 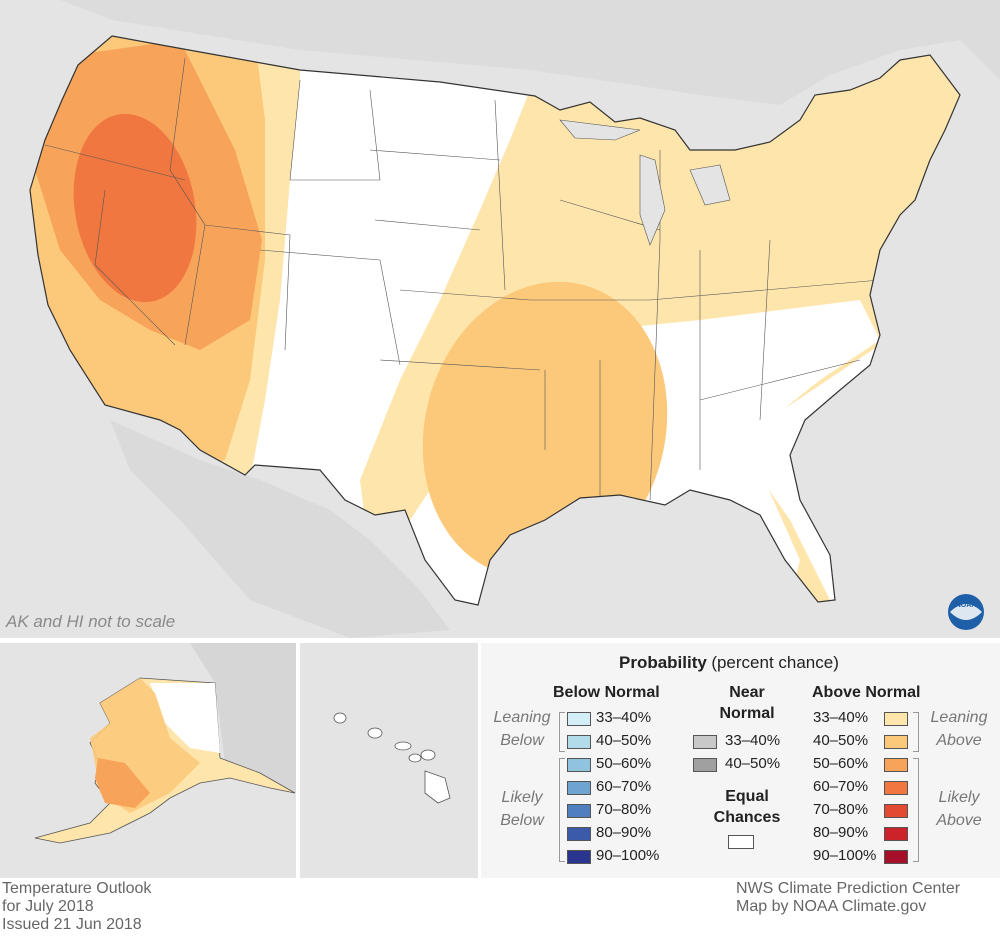 I want to click on hawaii-svg, so click(x=392, y=758).